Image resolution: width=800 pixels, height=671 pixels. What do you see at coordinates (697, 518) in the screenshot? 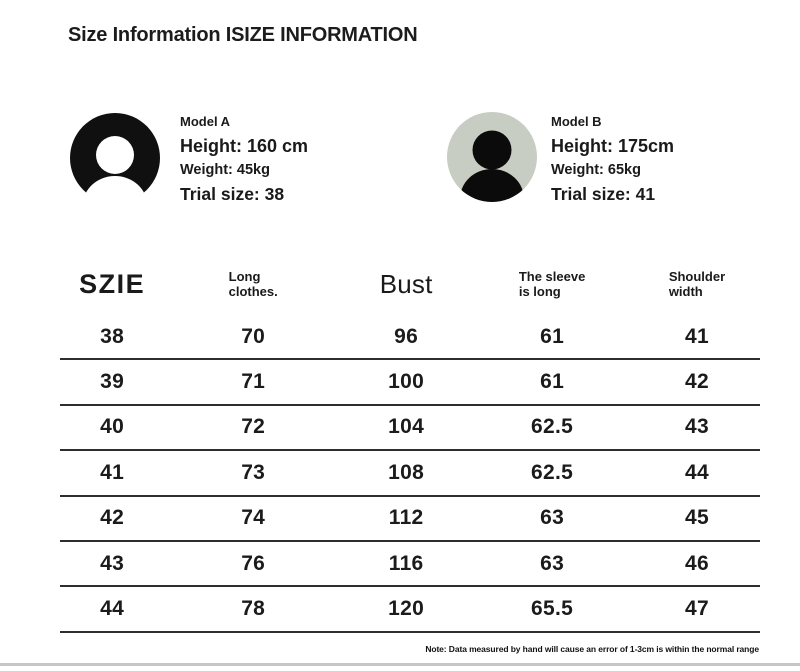
I see `table-cell: 45` at bounding box center [697, 518].